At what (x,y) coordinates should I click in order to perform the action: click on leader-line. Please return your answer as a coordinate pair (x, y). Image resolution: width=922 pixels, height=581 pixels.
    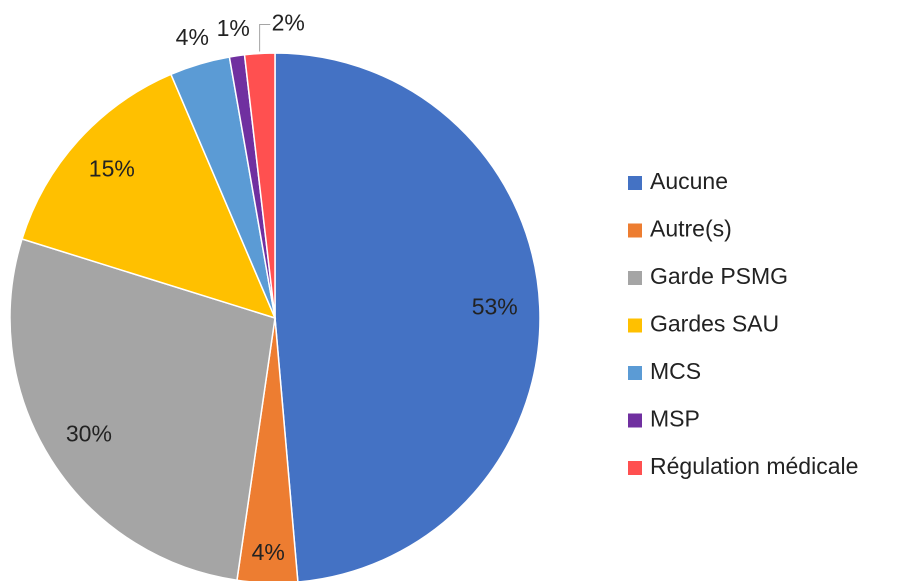
    Looking at the image, I should click on (265, 37).